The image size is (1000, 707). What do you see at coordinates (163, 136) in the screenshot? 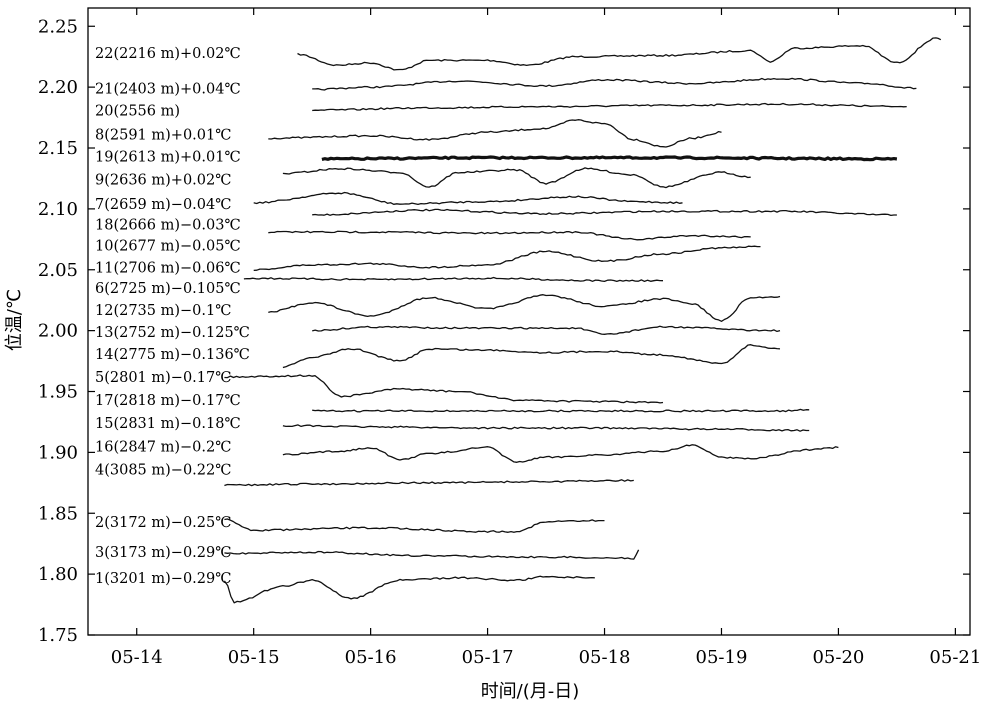
I see `series-label: 8(2591 m)+0.01℃` at bounding box center [163, 136].